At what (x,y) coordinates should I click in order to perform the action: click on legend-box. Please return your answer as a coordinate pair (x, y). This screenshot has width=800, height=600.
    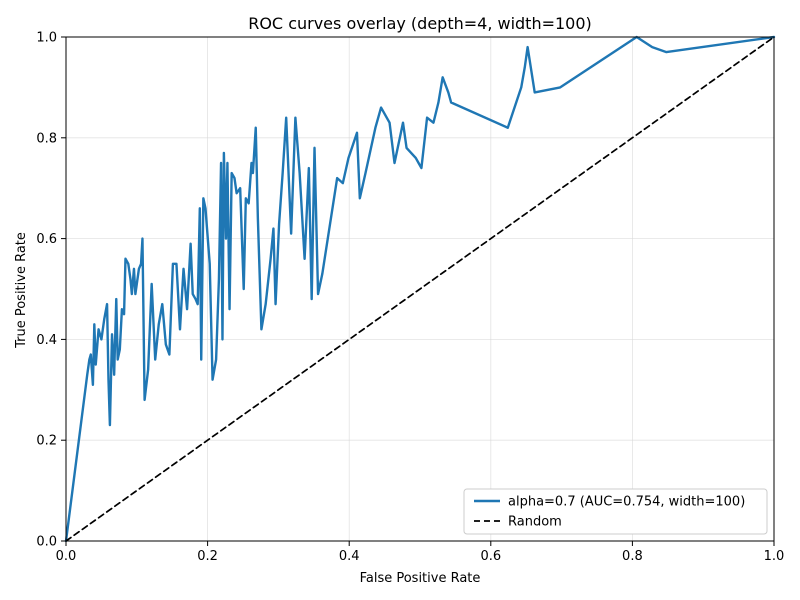
    Looking at the image, I should click on (615, 511).